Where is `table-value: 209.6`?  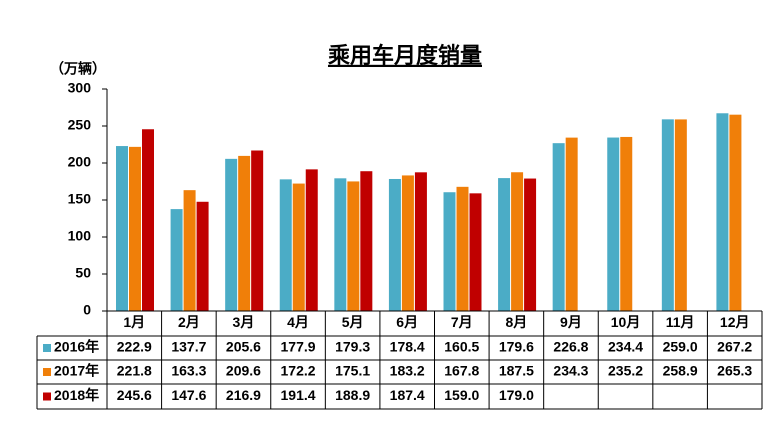
table-value: 209.6 is located at coordinates (243, 371).